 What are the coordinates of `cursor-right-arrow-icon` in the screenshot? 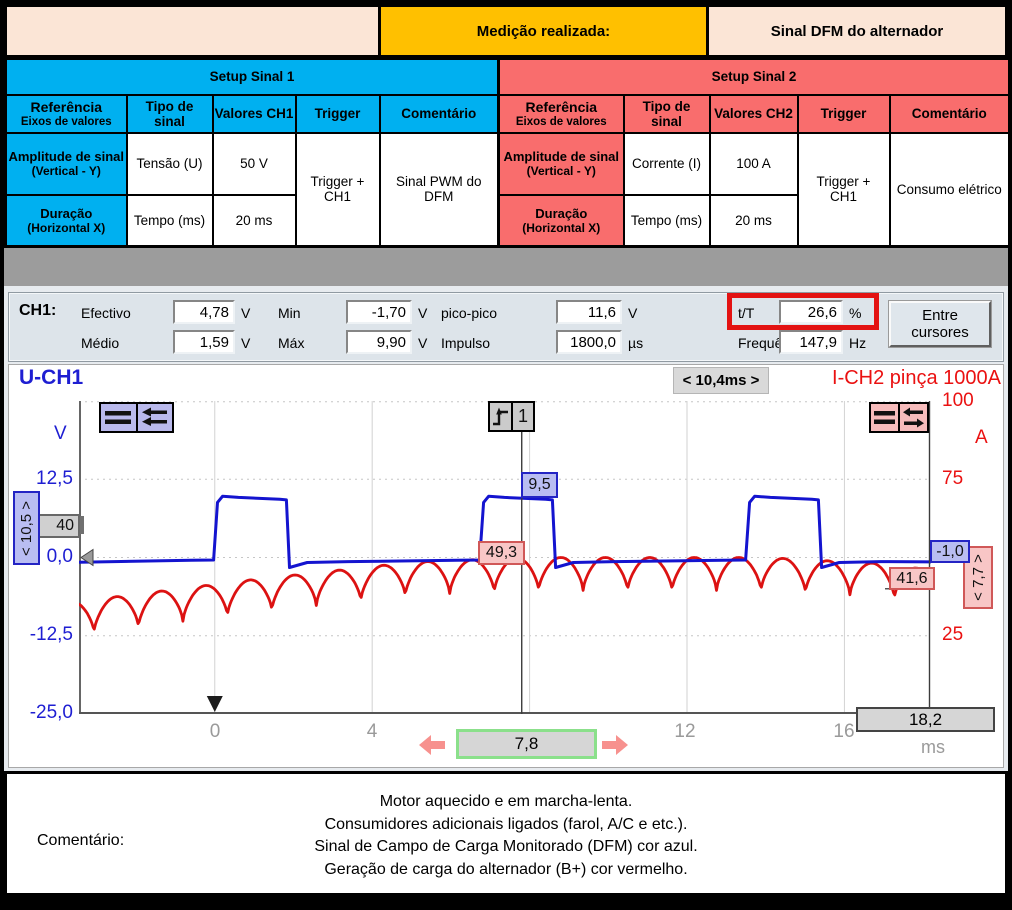 It's located at (615, 745).